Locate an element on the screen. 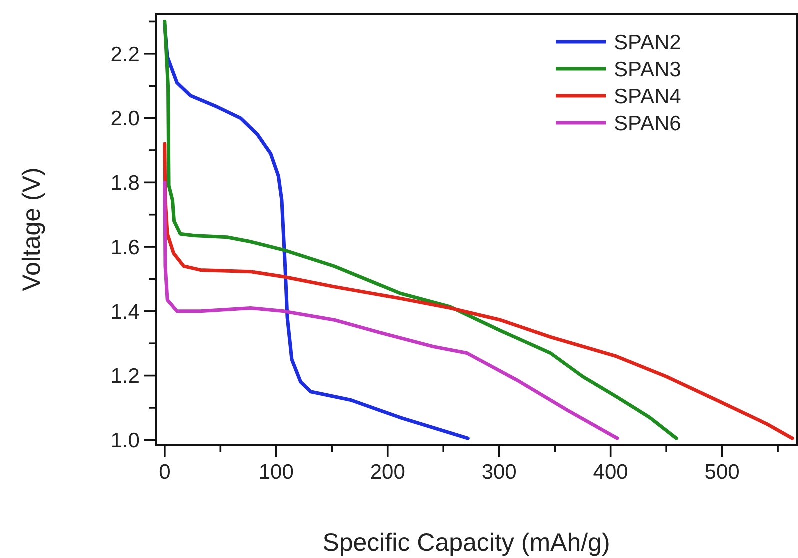 Image resolution: width=798 pixels, height=558 pixels. y-axis-title: Voltage (V) is located at coordinates (32, 230).